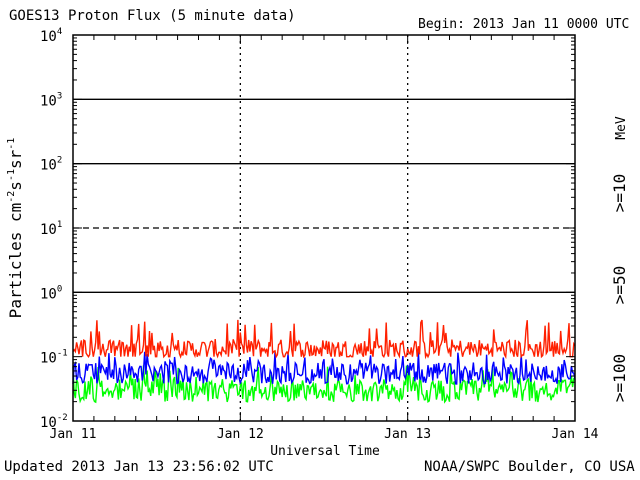  I want to click on y-tick-label: 10⁻², so click(54, 422).